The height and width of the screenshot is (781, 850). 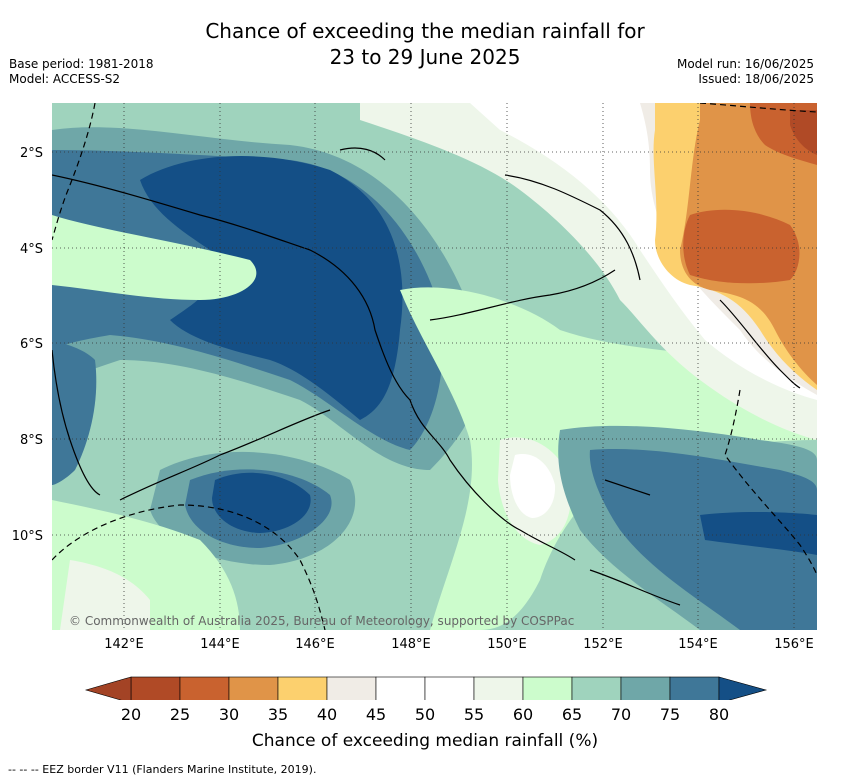 What do you see at coordinates (189, 567) in the screenshot?
I see `eez-sw` at bounding box center [189, 567].